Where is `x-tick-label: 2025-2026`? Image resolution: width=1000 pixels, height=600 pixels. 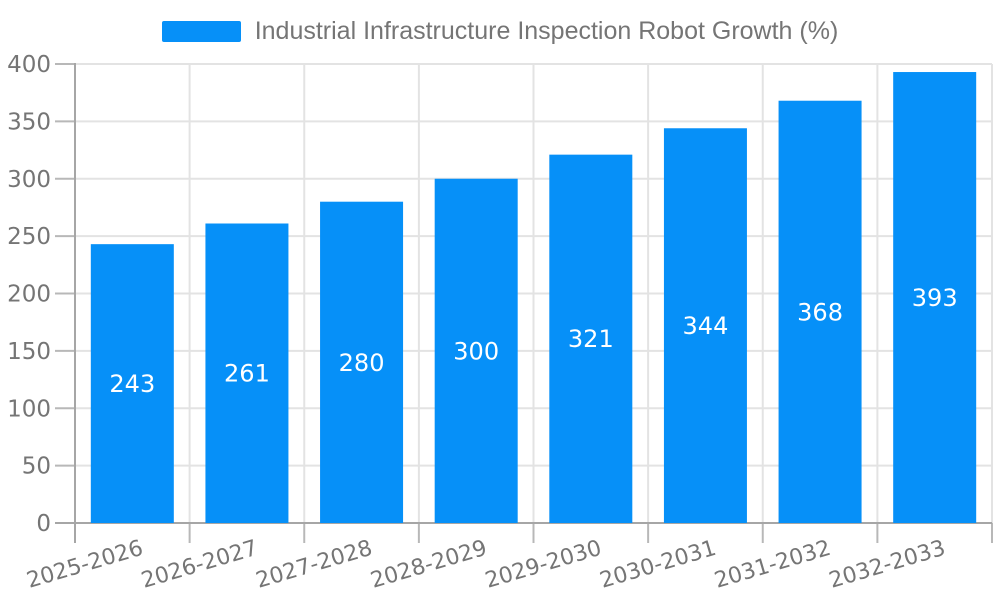 x-tick-label: 2025-2026 is located at coordinates (85, 565).